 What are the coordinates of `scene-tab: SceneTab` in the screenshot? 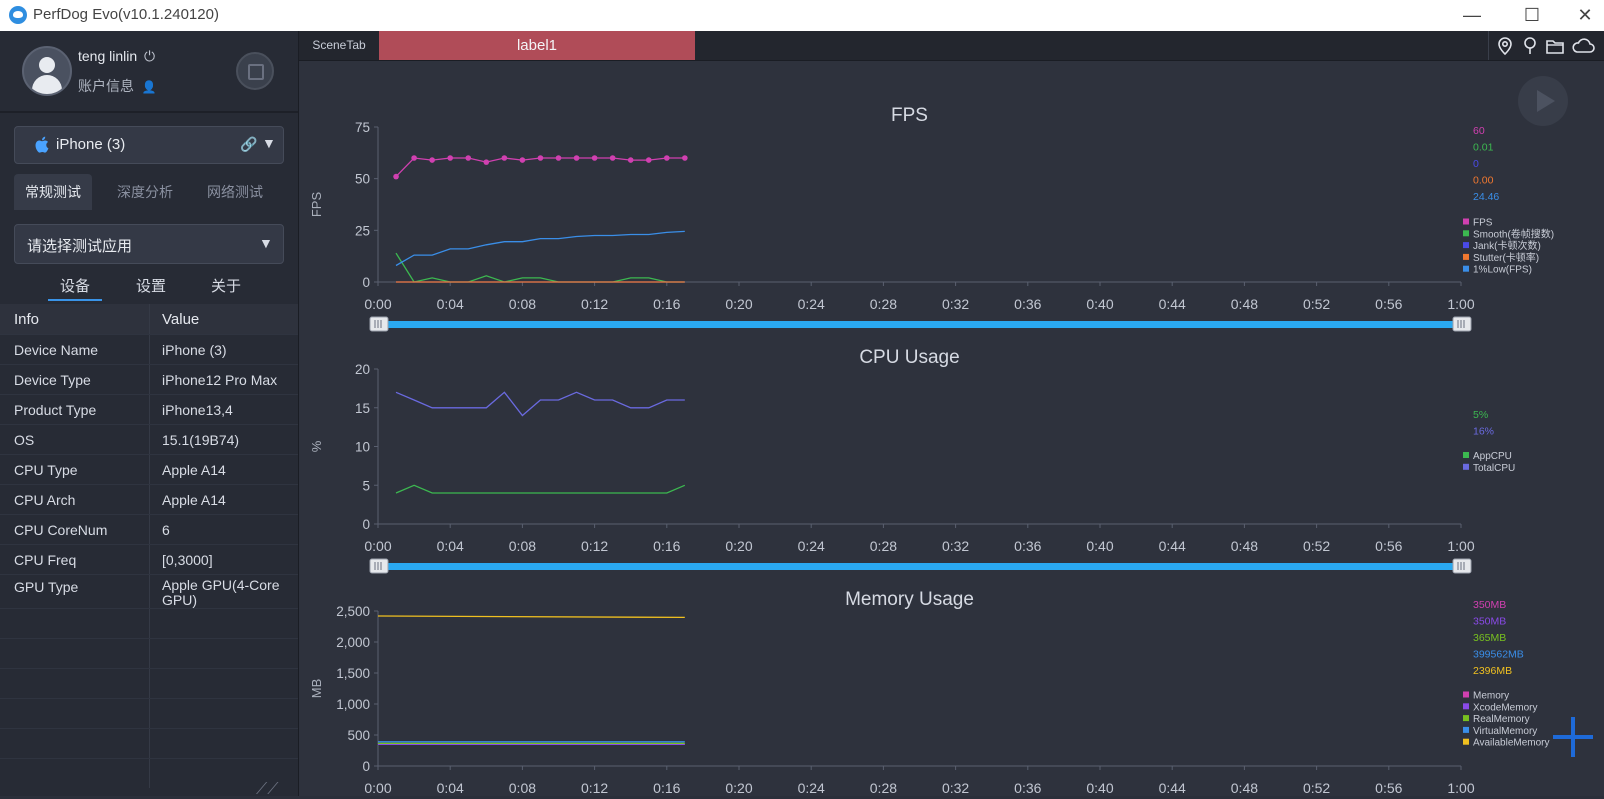 It's located at (339, 45).